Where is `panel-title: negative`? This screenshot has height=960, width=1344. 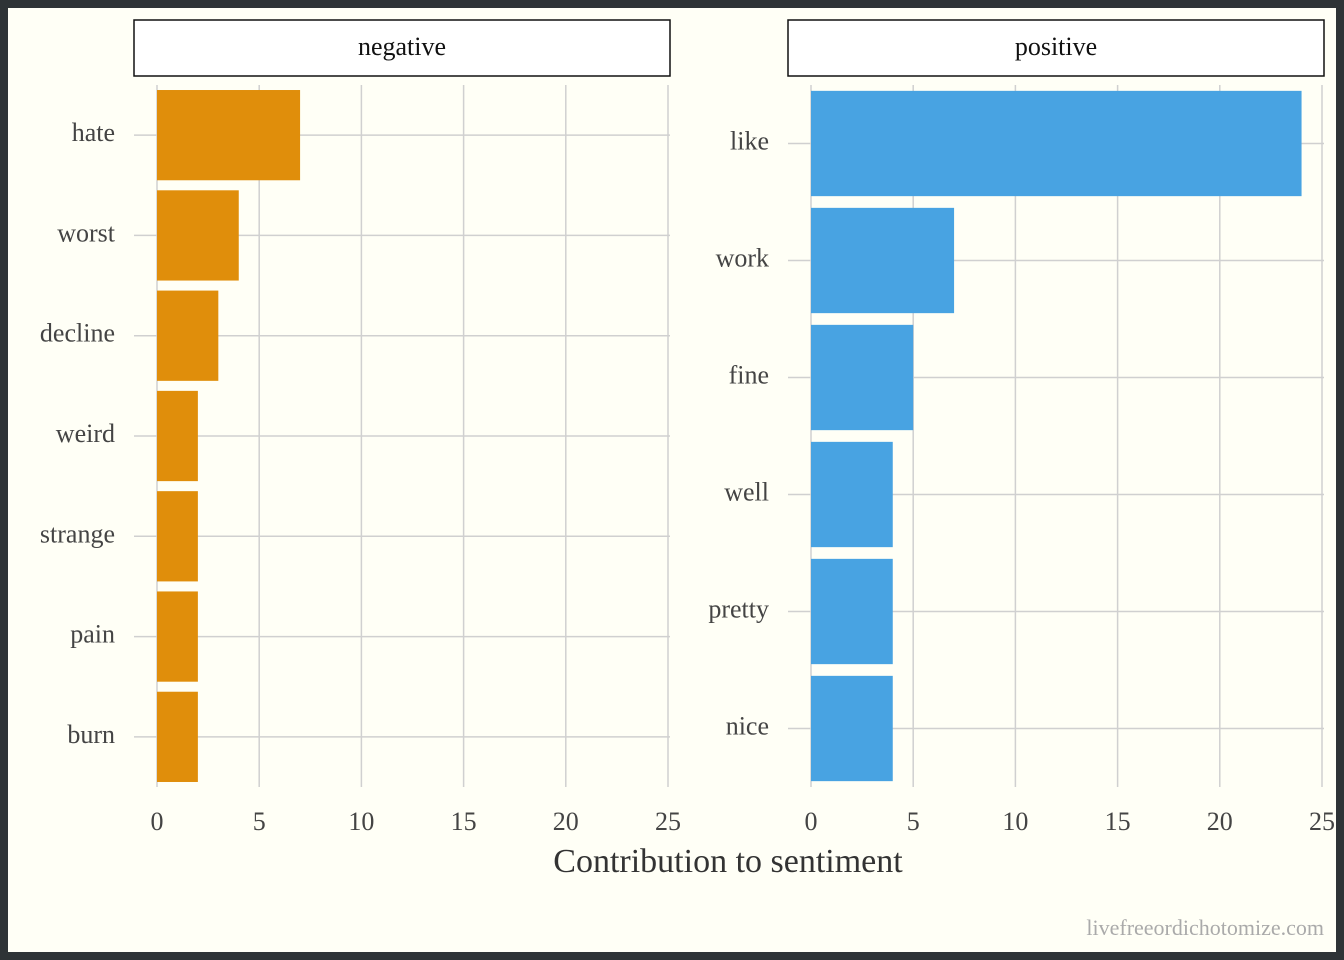
panel-title: negative is located at coordinates (402, 46).